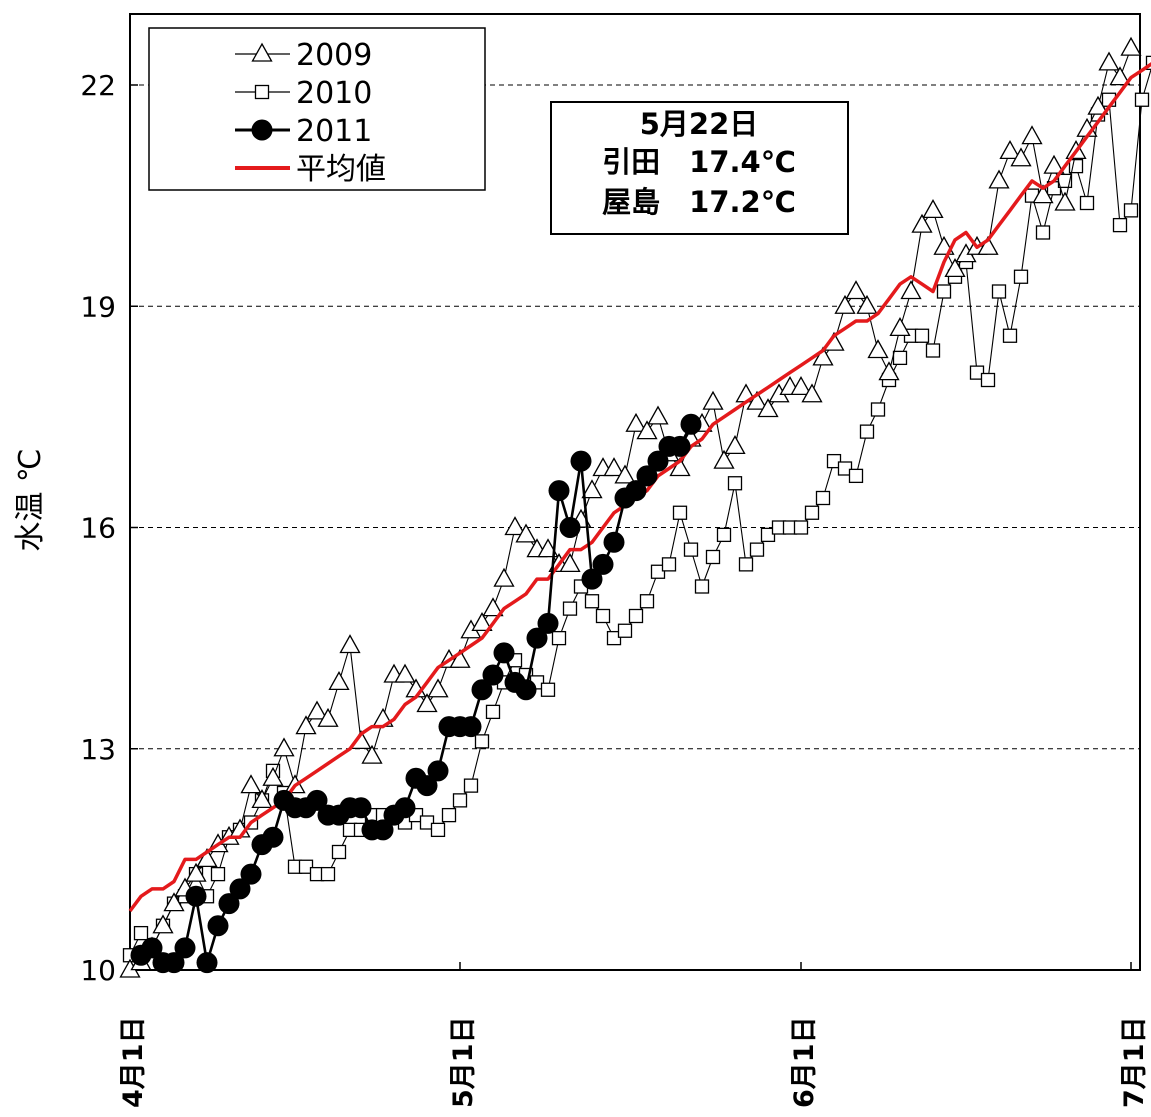  What do you see at coordinates (98, 306) in the screenshot?
I see `y-tick-label: 19` at bounding box center [98, 306].